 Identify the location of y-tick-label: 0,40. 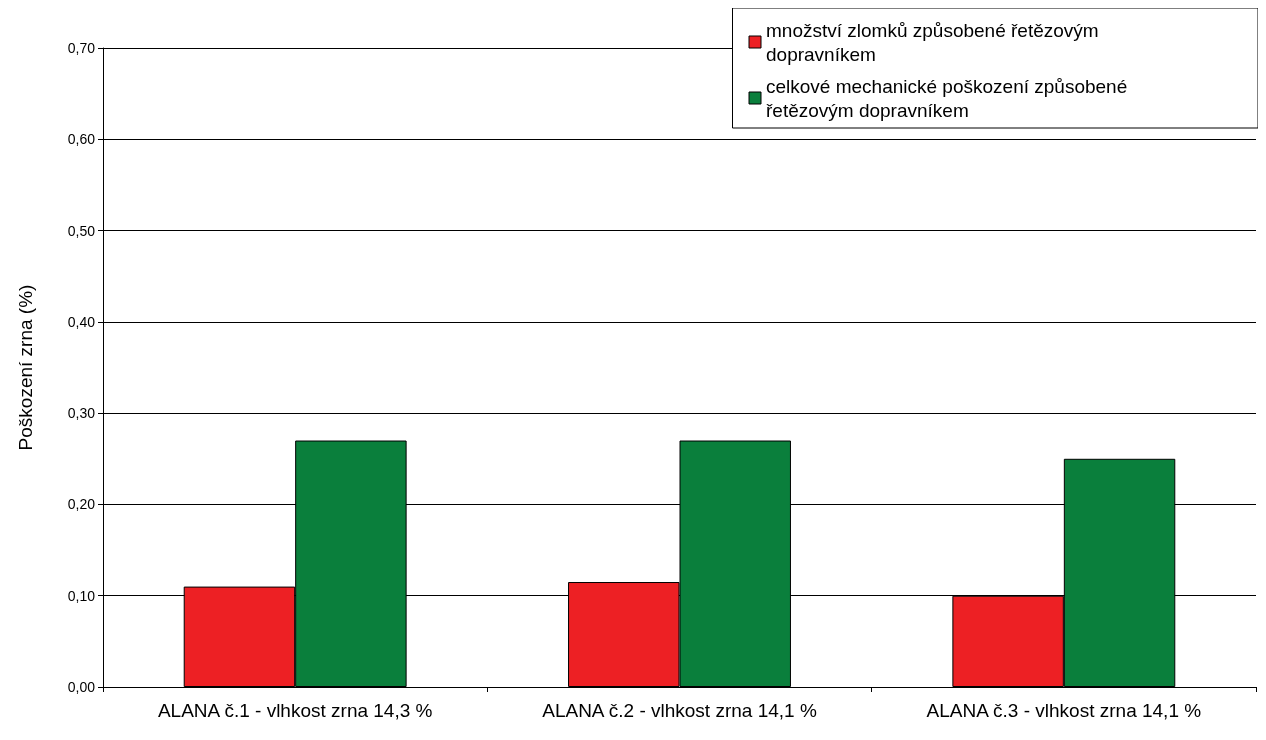
(81, 321).